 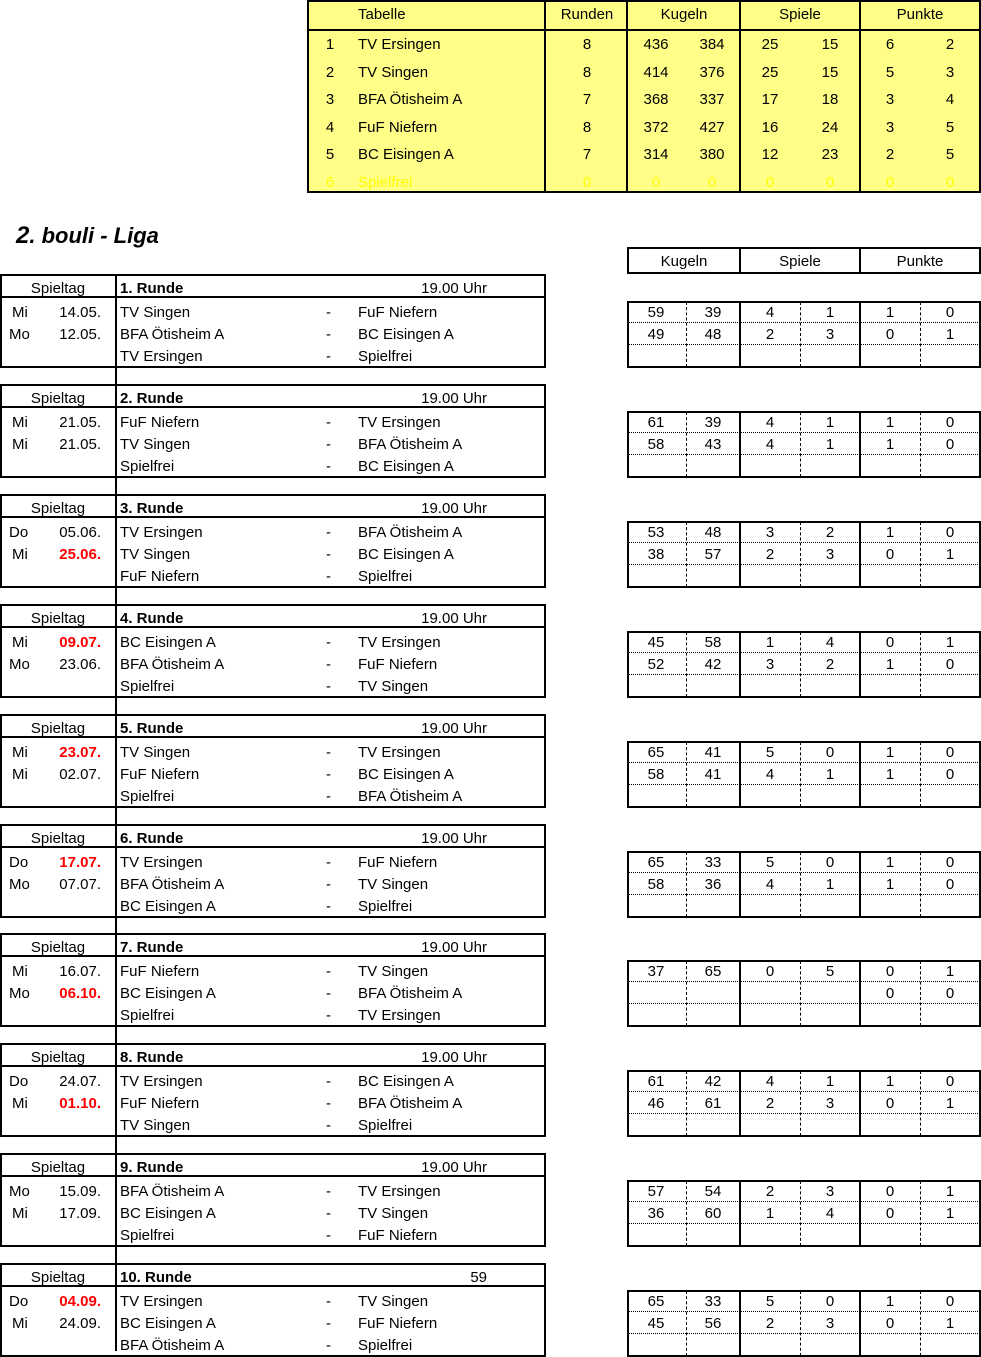 What do you see at coordinates (161, 1081) in the screenshot?
I see `home-team: TV Ersingen` at bounding box center [161, 1081].